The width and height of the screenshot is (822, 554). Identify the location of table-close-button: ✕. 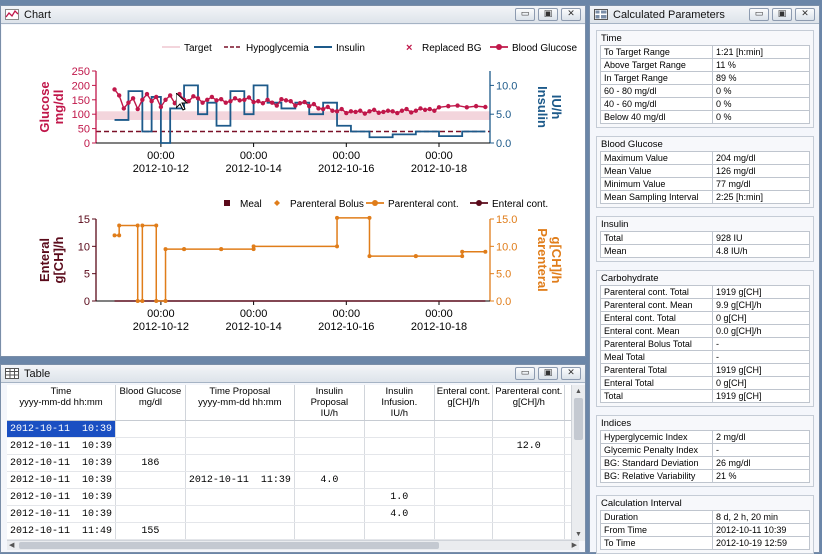
(571, 373).